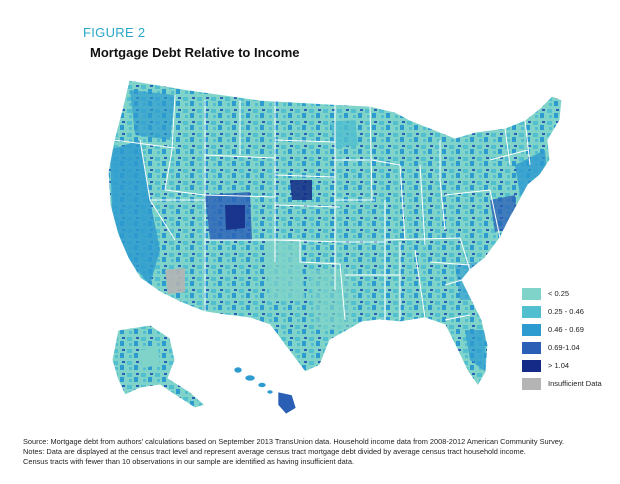 This screenshot has height=484, width=620. Describe the element at coordinates (575, 383) in the screenshot. I see `legend-label: Insufficient Data` at that location.